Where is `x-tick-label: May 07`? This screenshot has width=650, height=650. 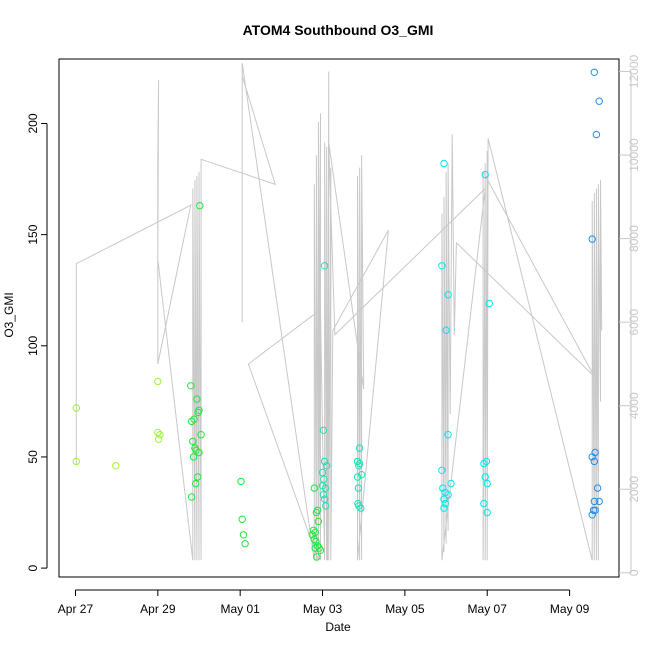
x-tick-label: May 07 is located at coordinates (488, 609).